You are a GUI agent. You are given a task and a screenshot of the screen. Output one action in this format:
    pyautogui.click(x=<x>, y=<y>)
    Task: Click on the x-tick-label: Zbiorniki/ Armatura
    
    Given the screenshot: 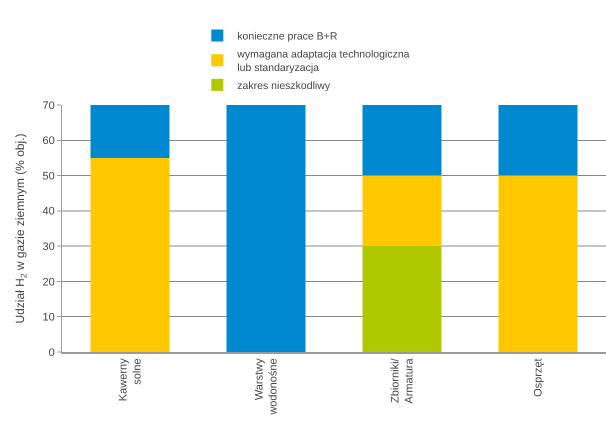 What is the action you would take?
    pyautogui.click(x=402, y=380)
    